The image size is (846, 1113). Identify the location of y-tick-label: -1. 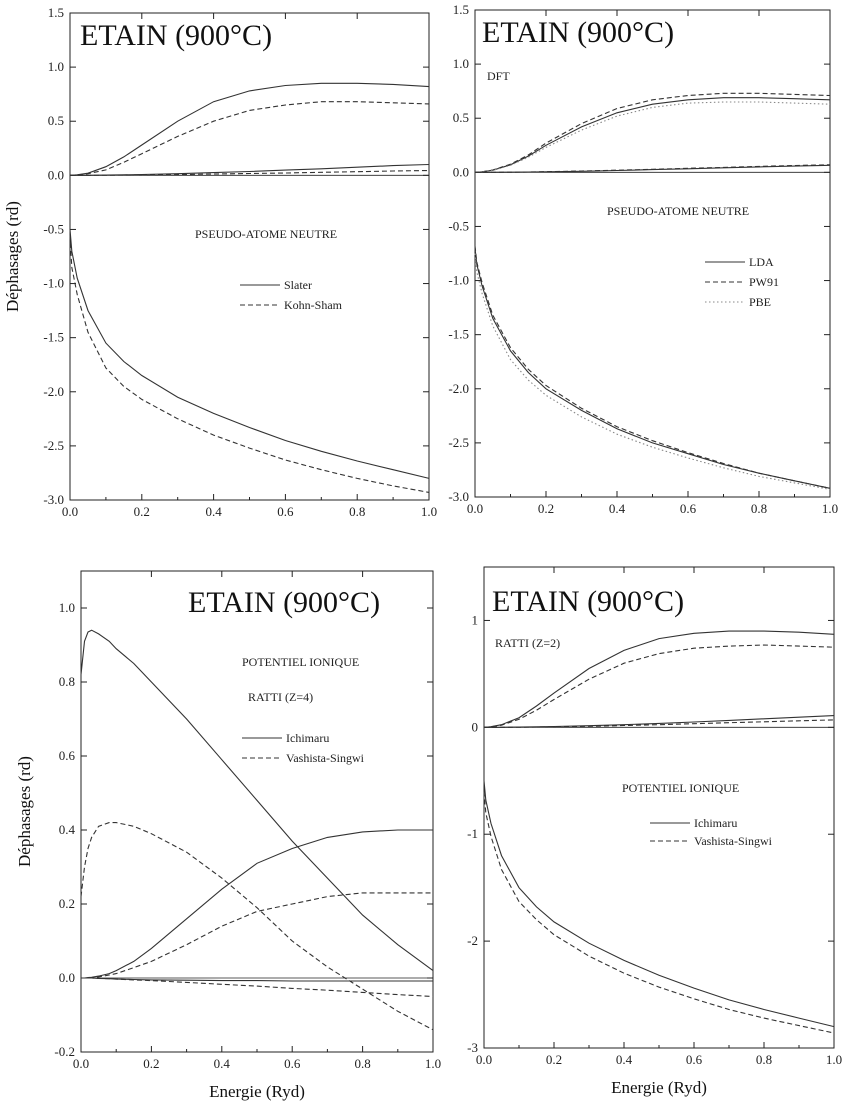
(472, 833).